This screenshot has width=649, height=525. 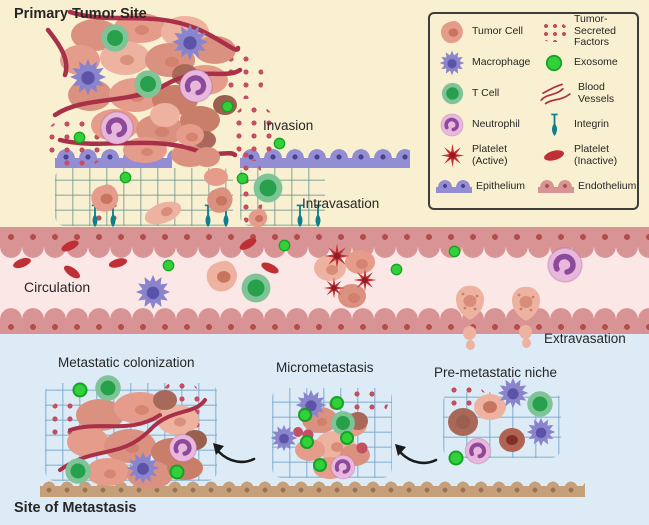 I want to click on invasion-label: Invasion, so click(x=288, y=125).